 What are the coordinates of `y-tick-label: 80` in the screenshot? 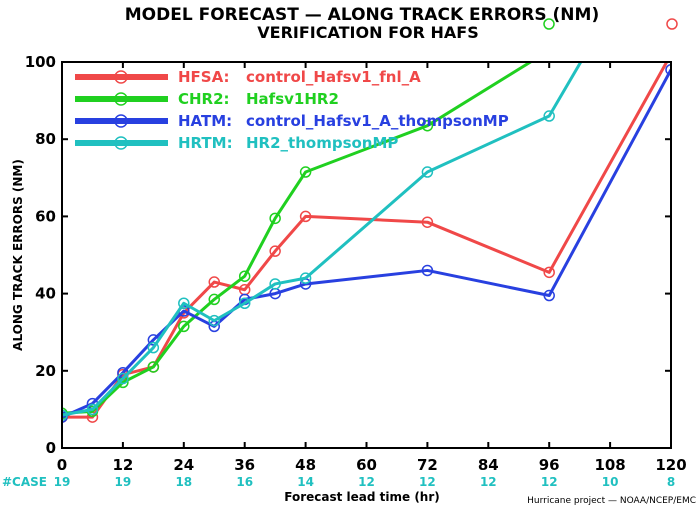 It's located at (45, 139).